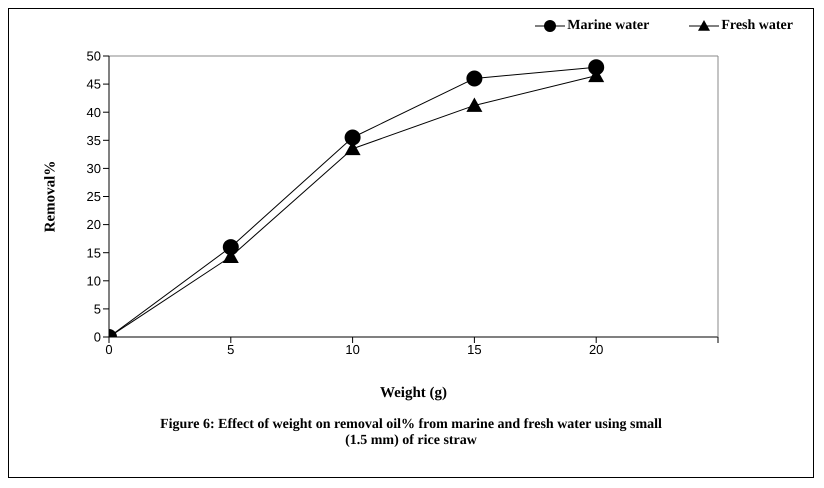 This screenshot has width=824, height=488. What do you see at coordinates (109, 350) in the screenshot?
I see `x-tick-label: 0` at bounding box center [109, 350].